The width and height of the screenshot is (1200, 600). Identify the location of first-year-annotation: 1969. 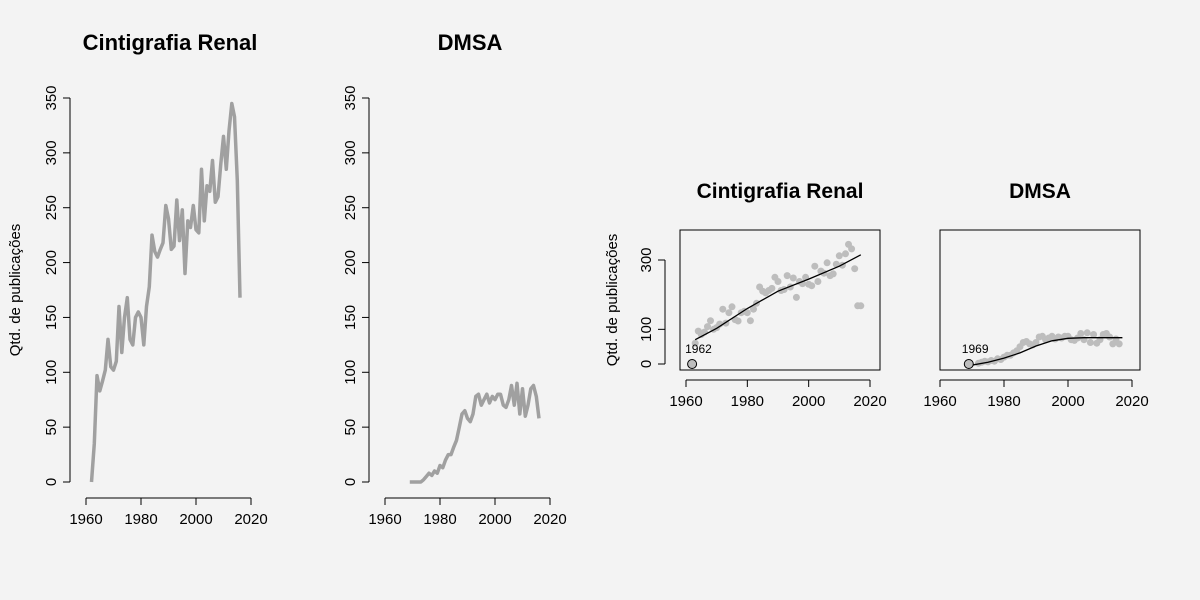
(975, 349).